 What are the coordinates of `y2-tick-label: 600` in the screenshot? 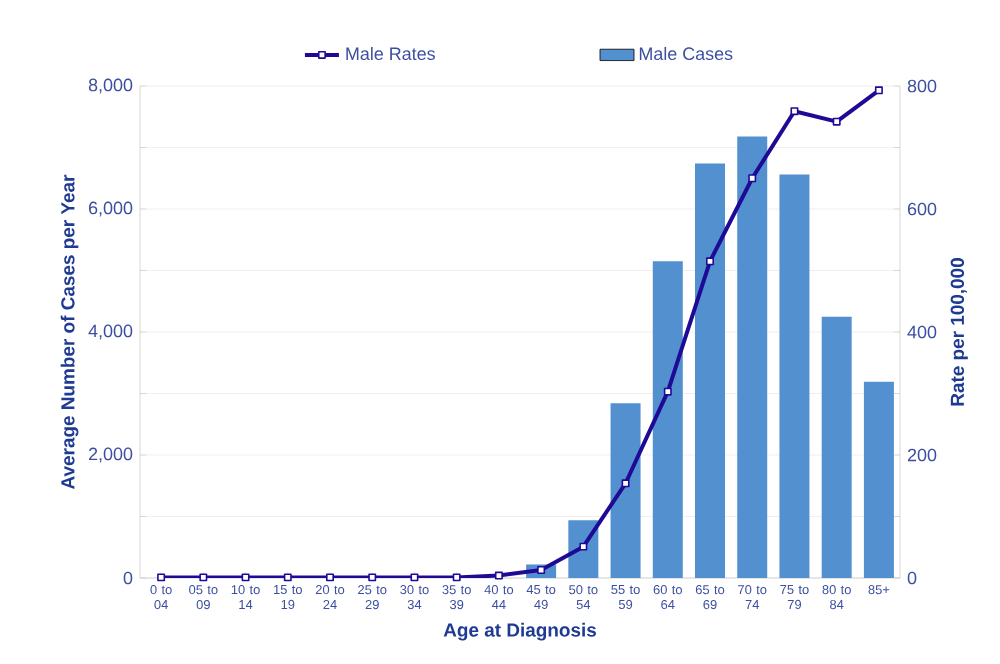 It's located at (922, 209).